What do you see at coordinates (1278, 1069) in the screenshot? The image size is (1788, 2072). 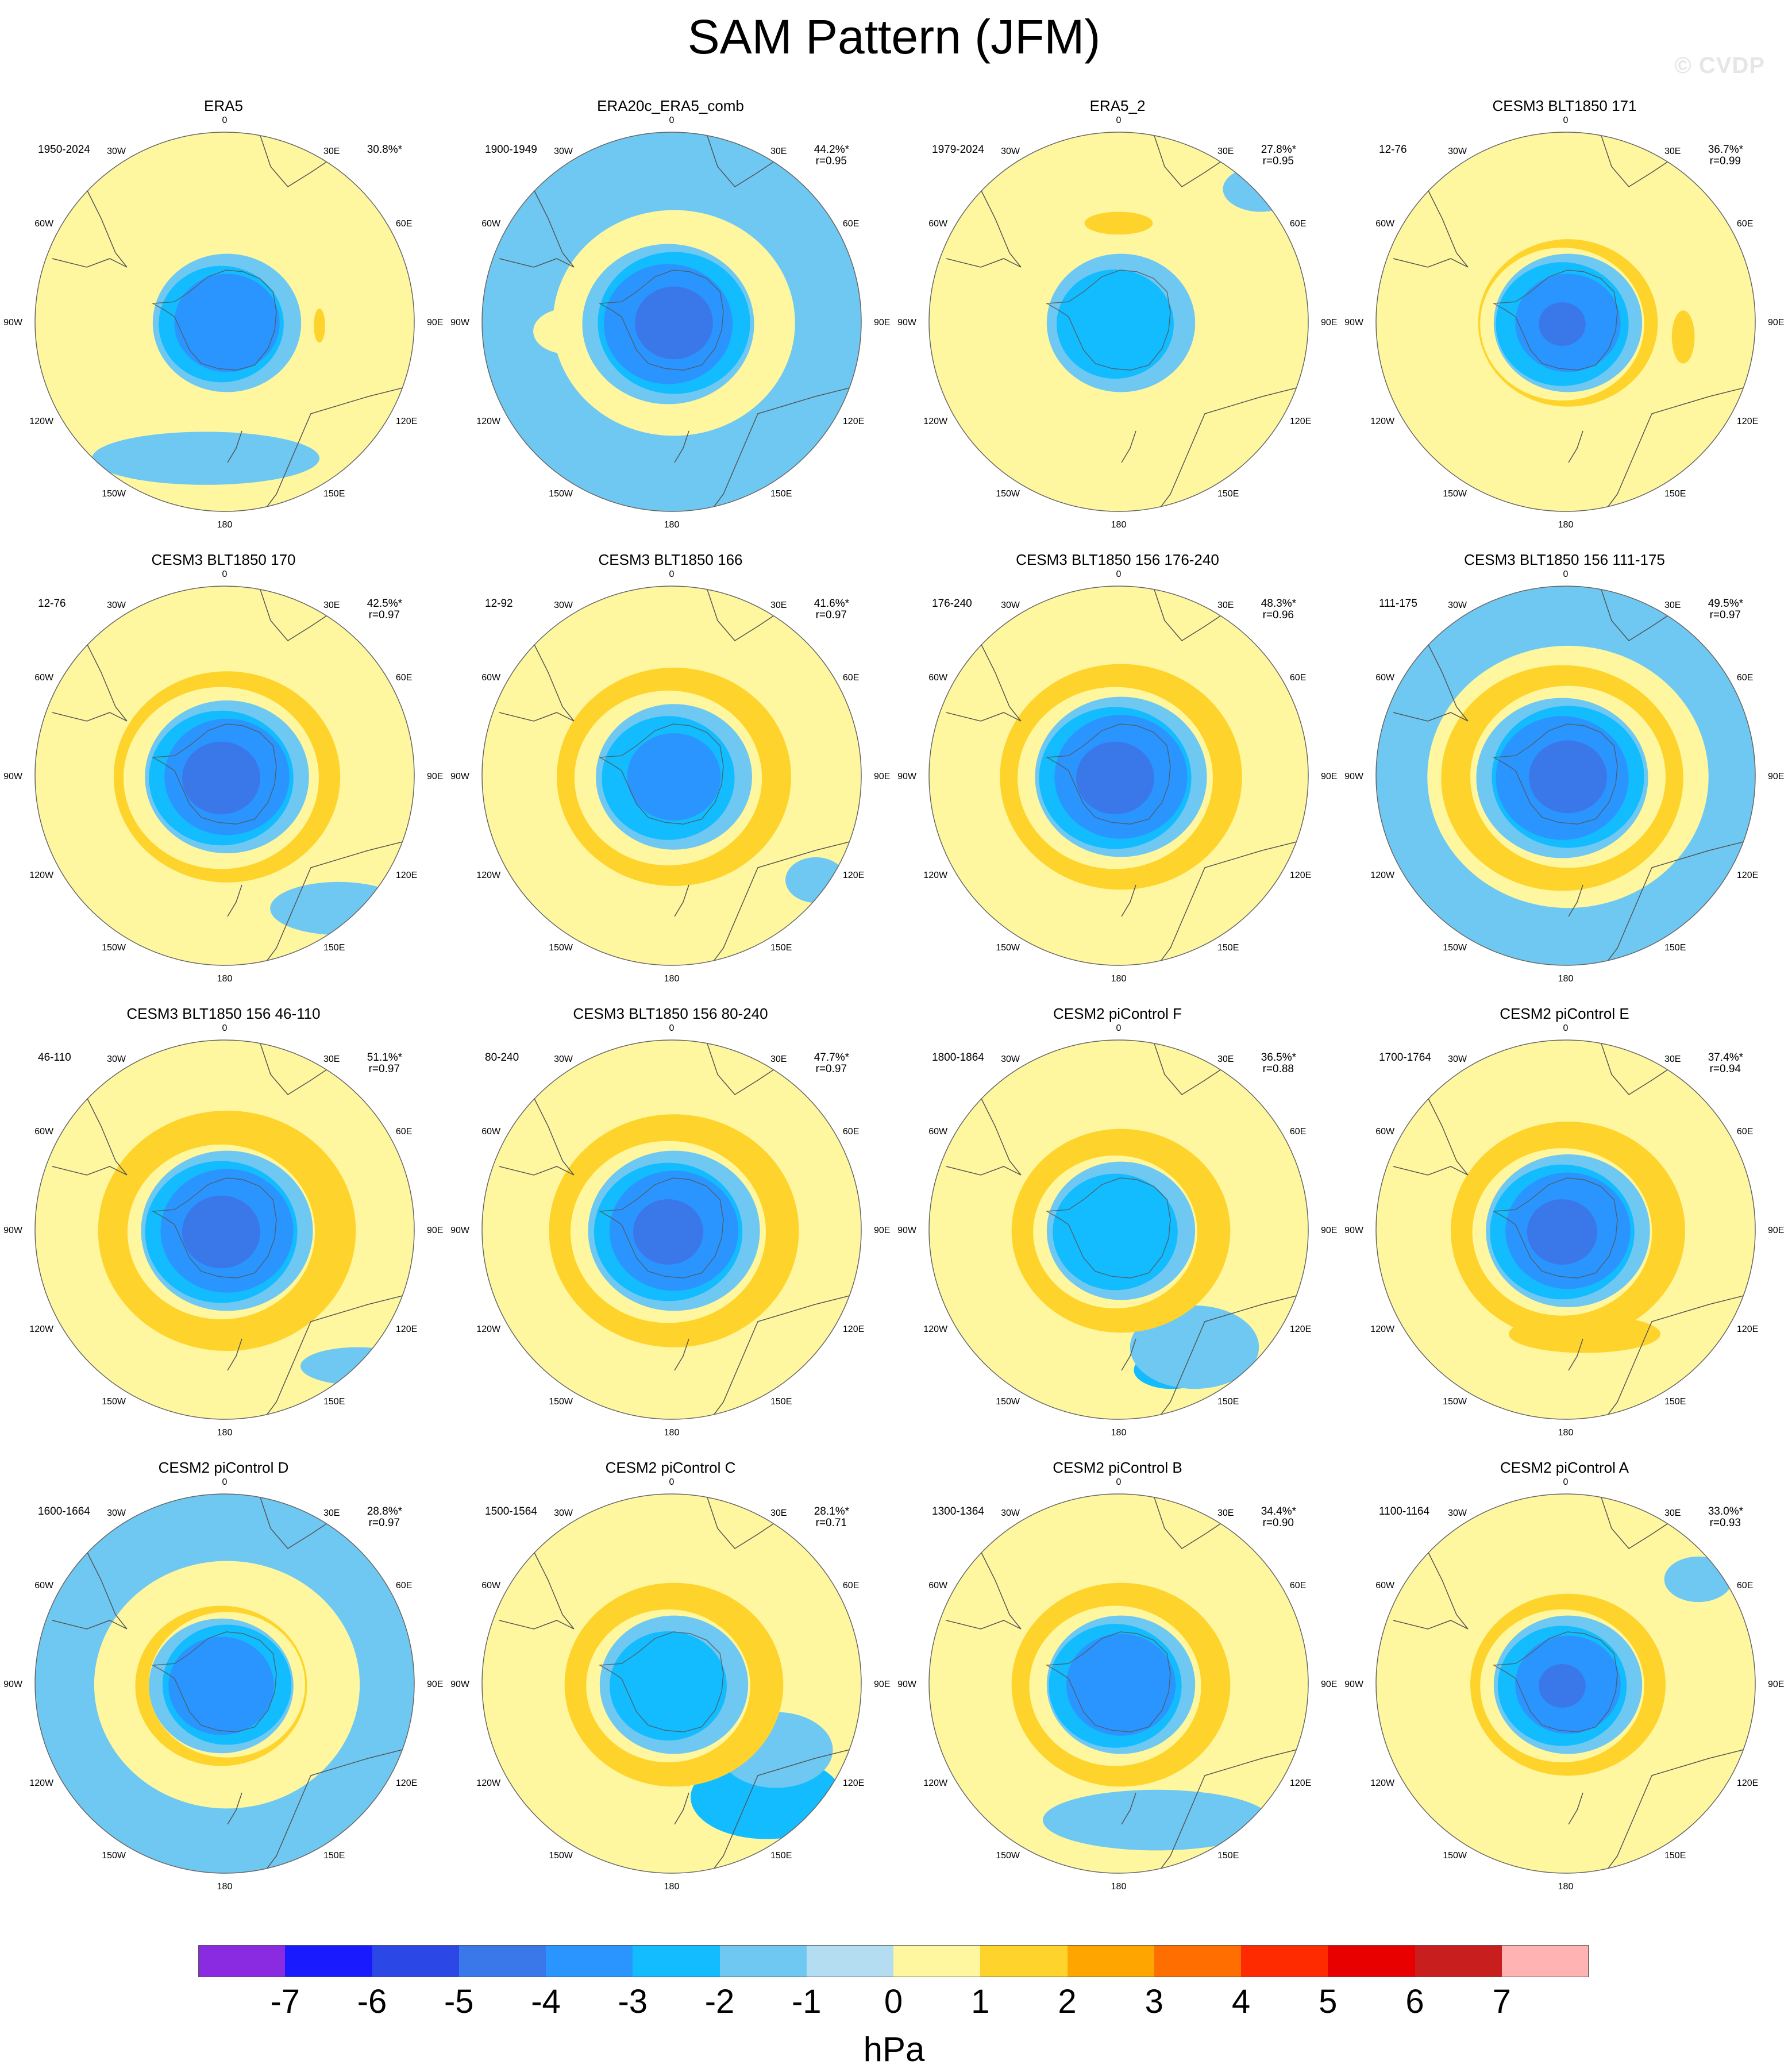 I see `panel-pattern-correlation: r=0.88` at bounding box center [1278, 1069].